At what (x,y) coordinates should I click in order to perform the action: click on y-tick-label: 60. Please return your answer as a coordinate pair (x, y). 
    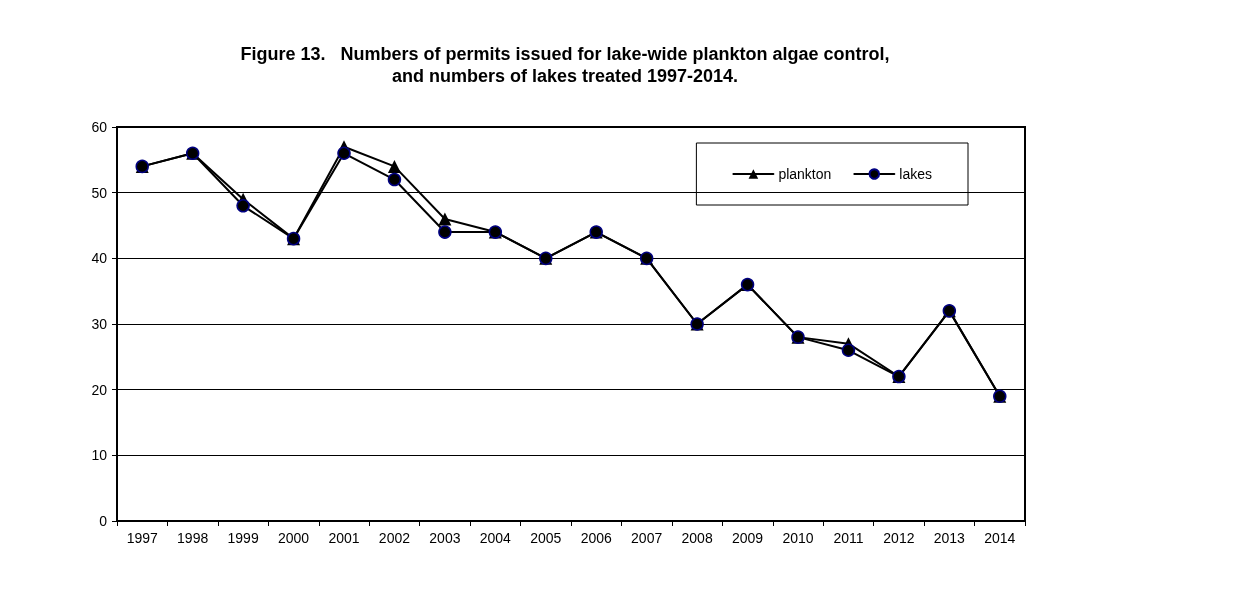
    Looking at the image, I should click on (99, 127).